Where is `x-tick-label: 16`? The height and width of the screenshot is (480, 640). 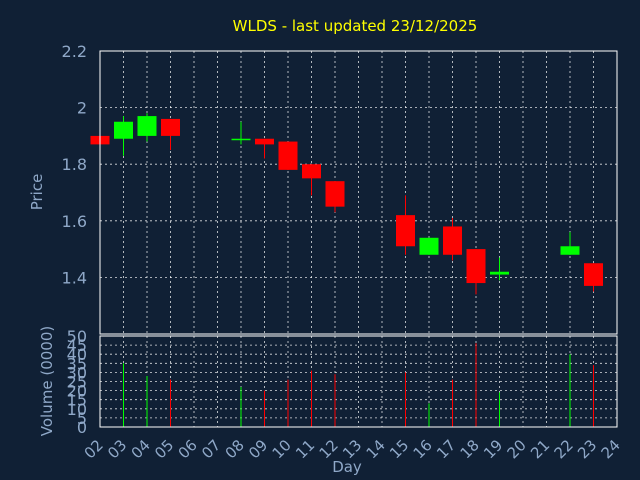
x-tick-label: 16 is located at coordinates (423, 449).